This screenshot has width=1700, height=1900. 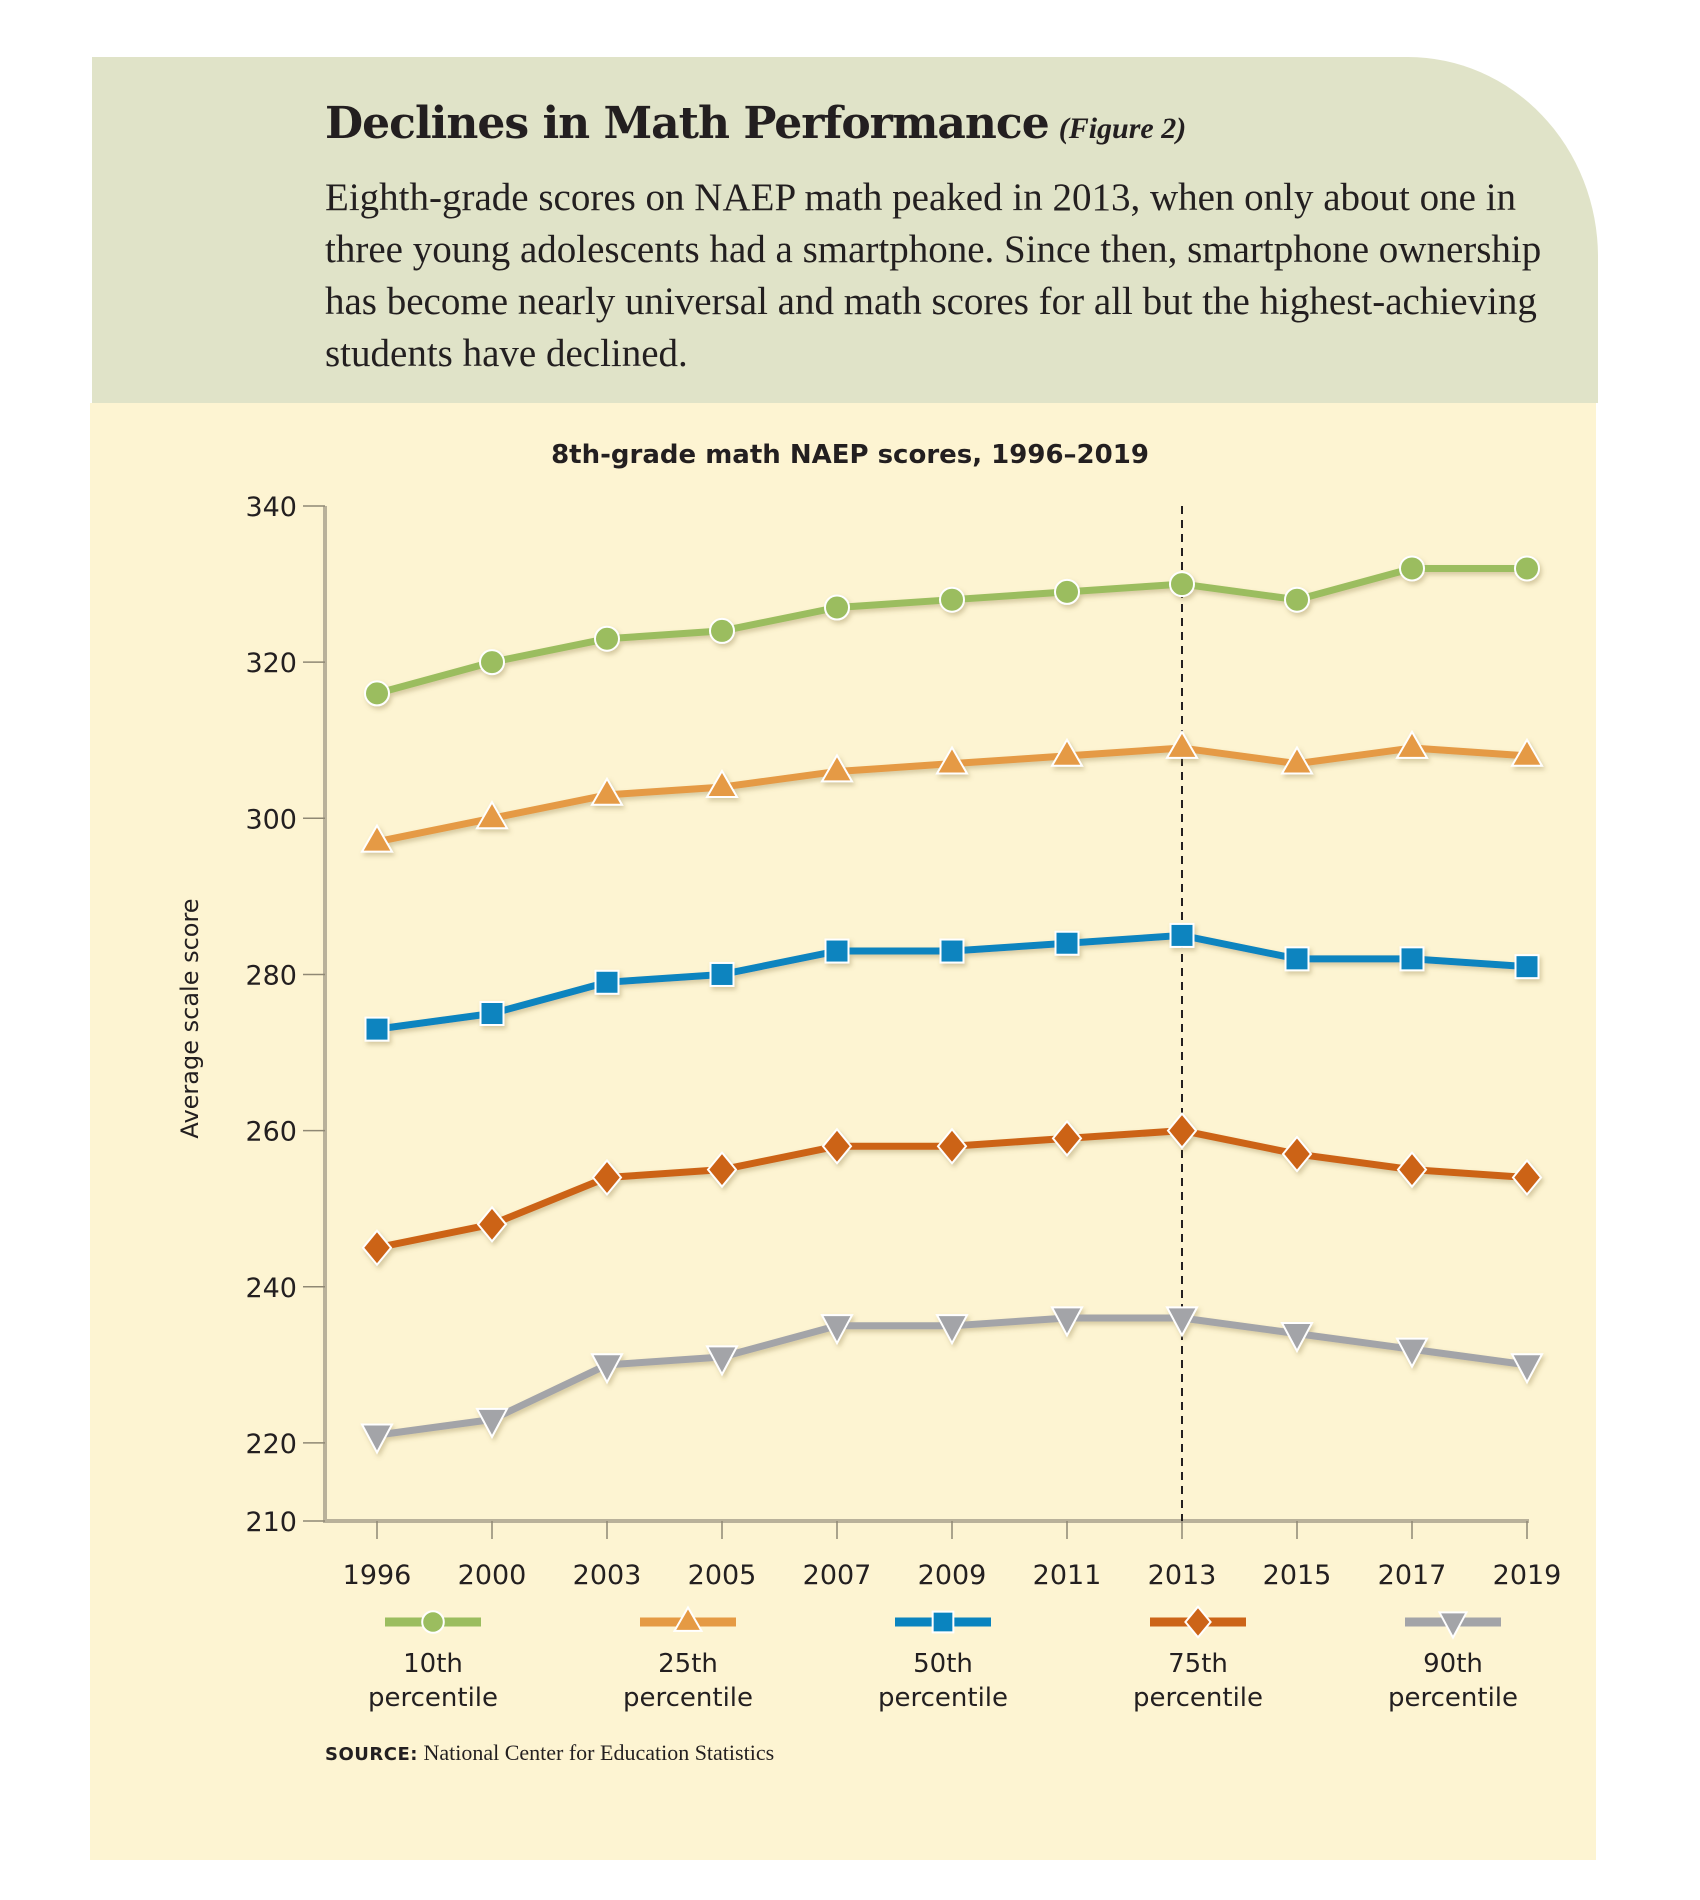 What do you see at coordinates (271, 975) in the screenshot?
I see `y-tick-label: 280` at bounding box center [271, 975].